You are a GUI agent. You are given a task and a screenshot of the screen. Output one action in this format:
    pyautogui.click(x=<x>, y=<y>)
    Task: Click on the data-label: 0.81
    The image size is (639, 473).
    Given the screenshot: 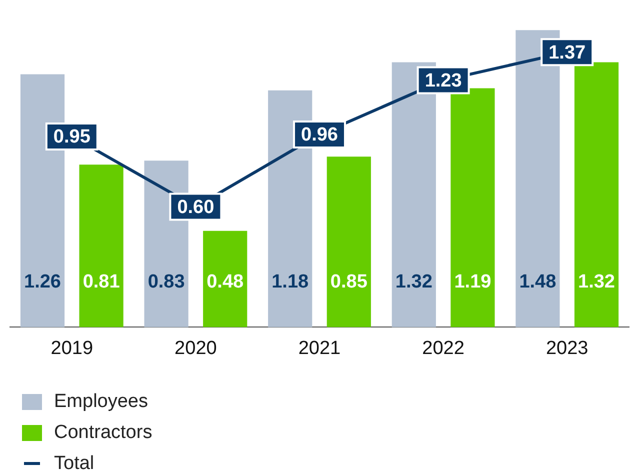 What is the action you would take?
    pyautogui.click(x=101, y=281)
    